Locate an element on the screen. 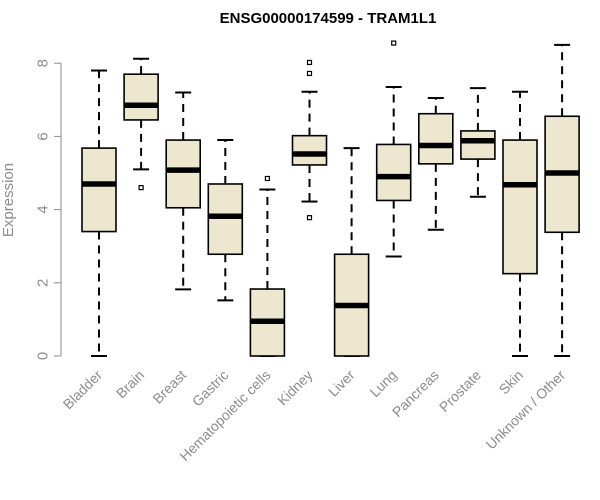 Image resolution: width=600 pixels, height=500 pixels. x-tick-label: Pancreas is located at coordinates (415, 393).